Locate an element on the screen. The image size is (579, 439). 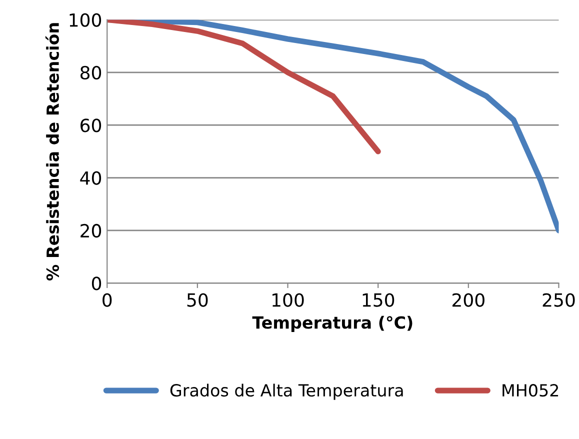
y-axis-title: % Resistencia de Retención is located at coordinates (52, 152).